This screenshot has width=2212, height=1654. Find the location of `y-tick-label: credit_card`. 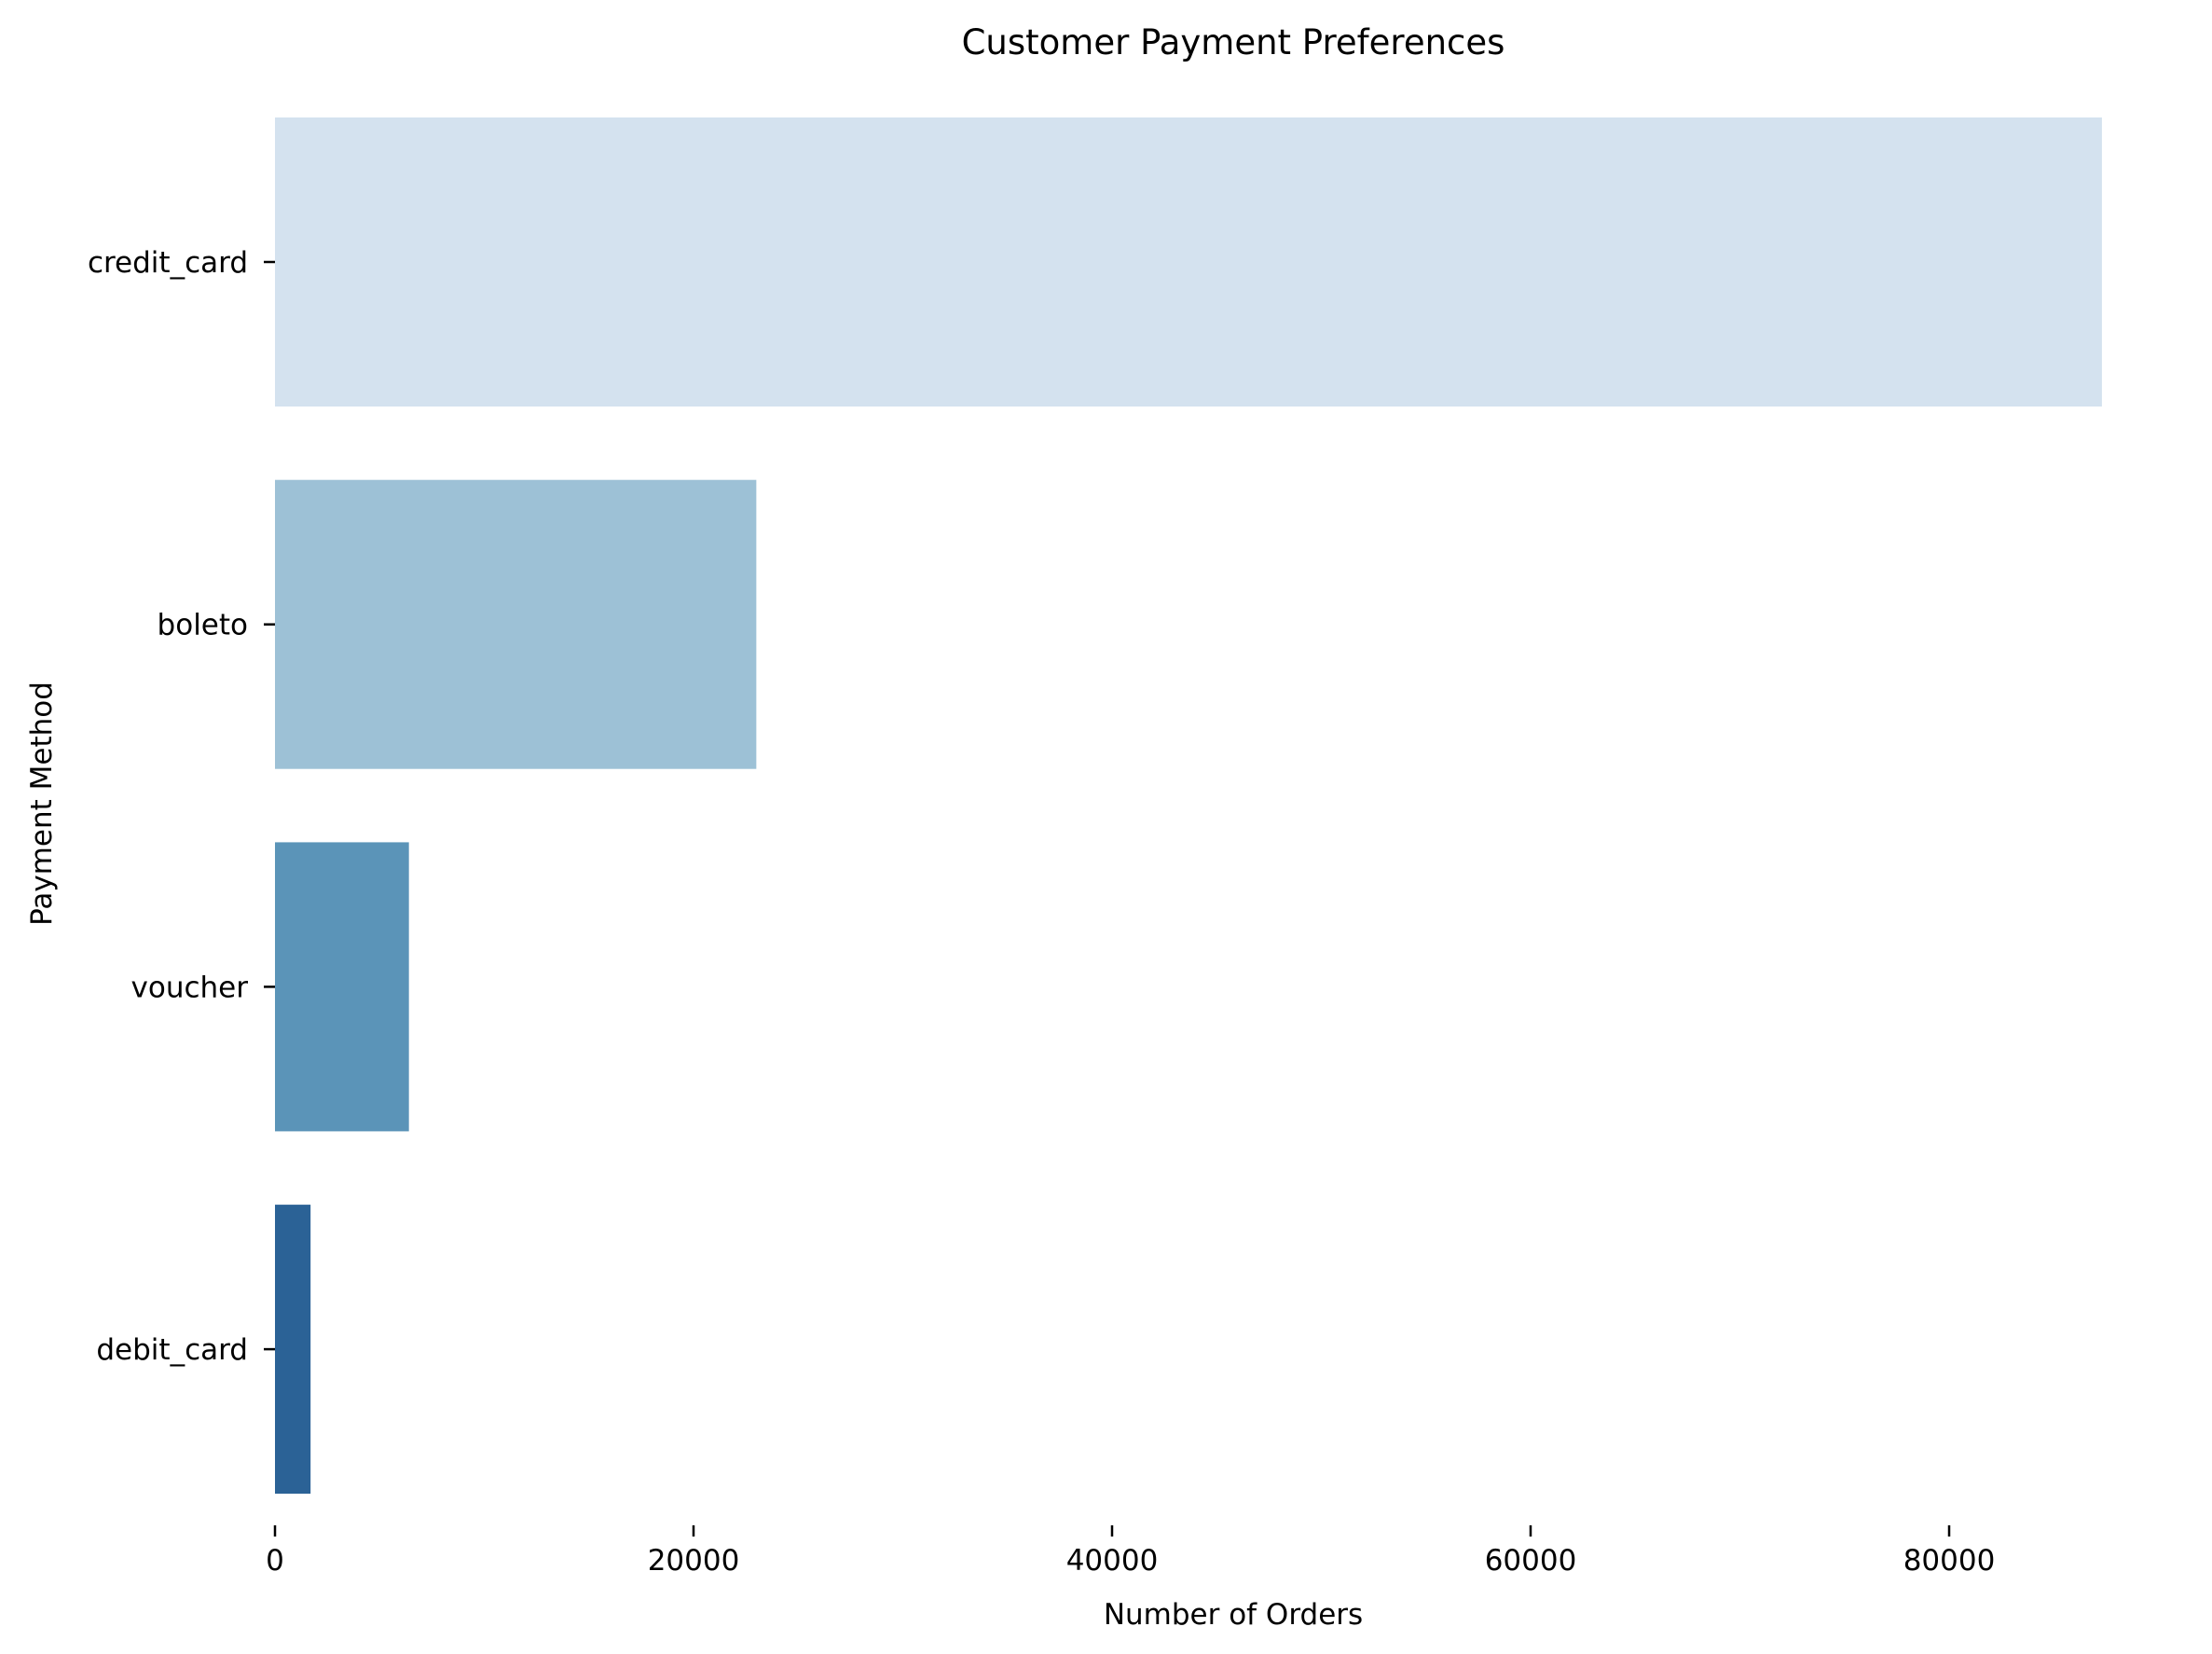

y-tick-label: credit_card is located at coordinates (168, 263).